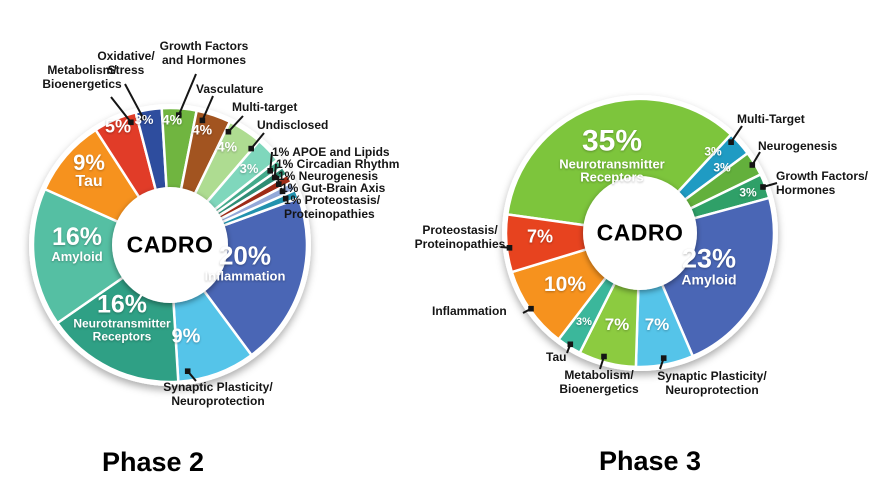 This screenshot has width=893, height=498. What do you see at coordinates (332, 207) in the screenshot?
I see `callout-label-proteostasis-p2: 1% Proteostasis/ Proteinopathies` at bounding box center [332, 207].